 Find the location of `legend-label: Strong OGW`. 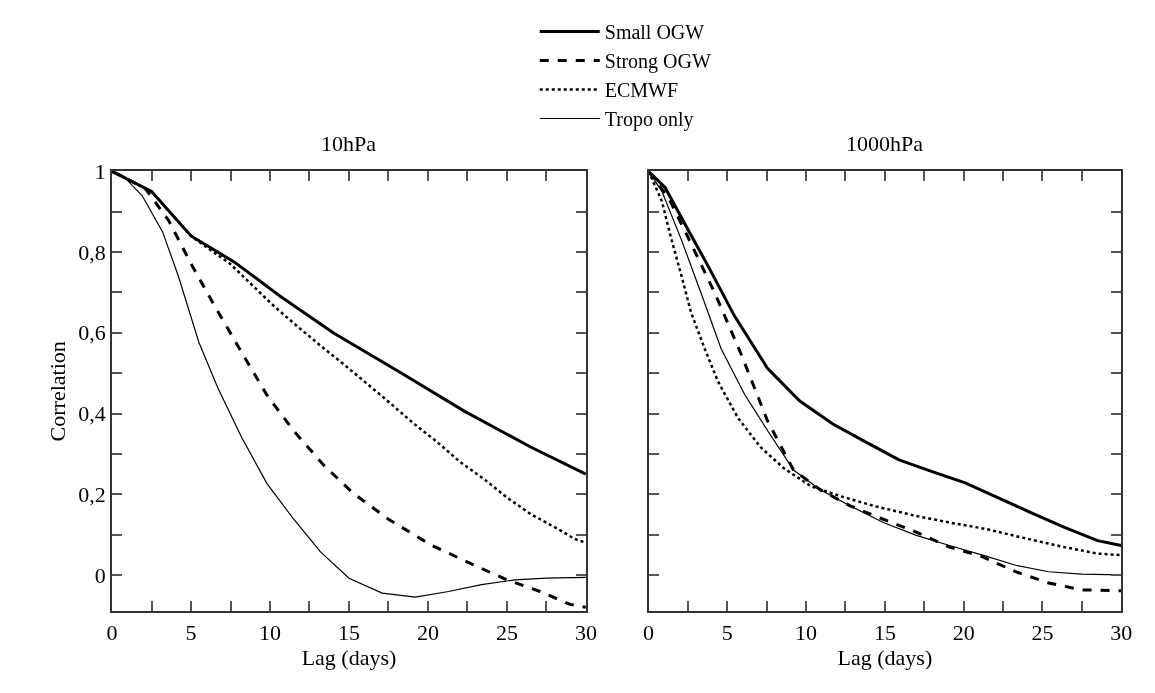

legend-label: Strong OGW is located at coordinates (657, 62).